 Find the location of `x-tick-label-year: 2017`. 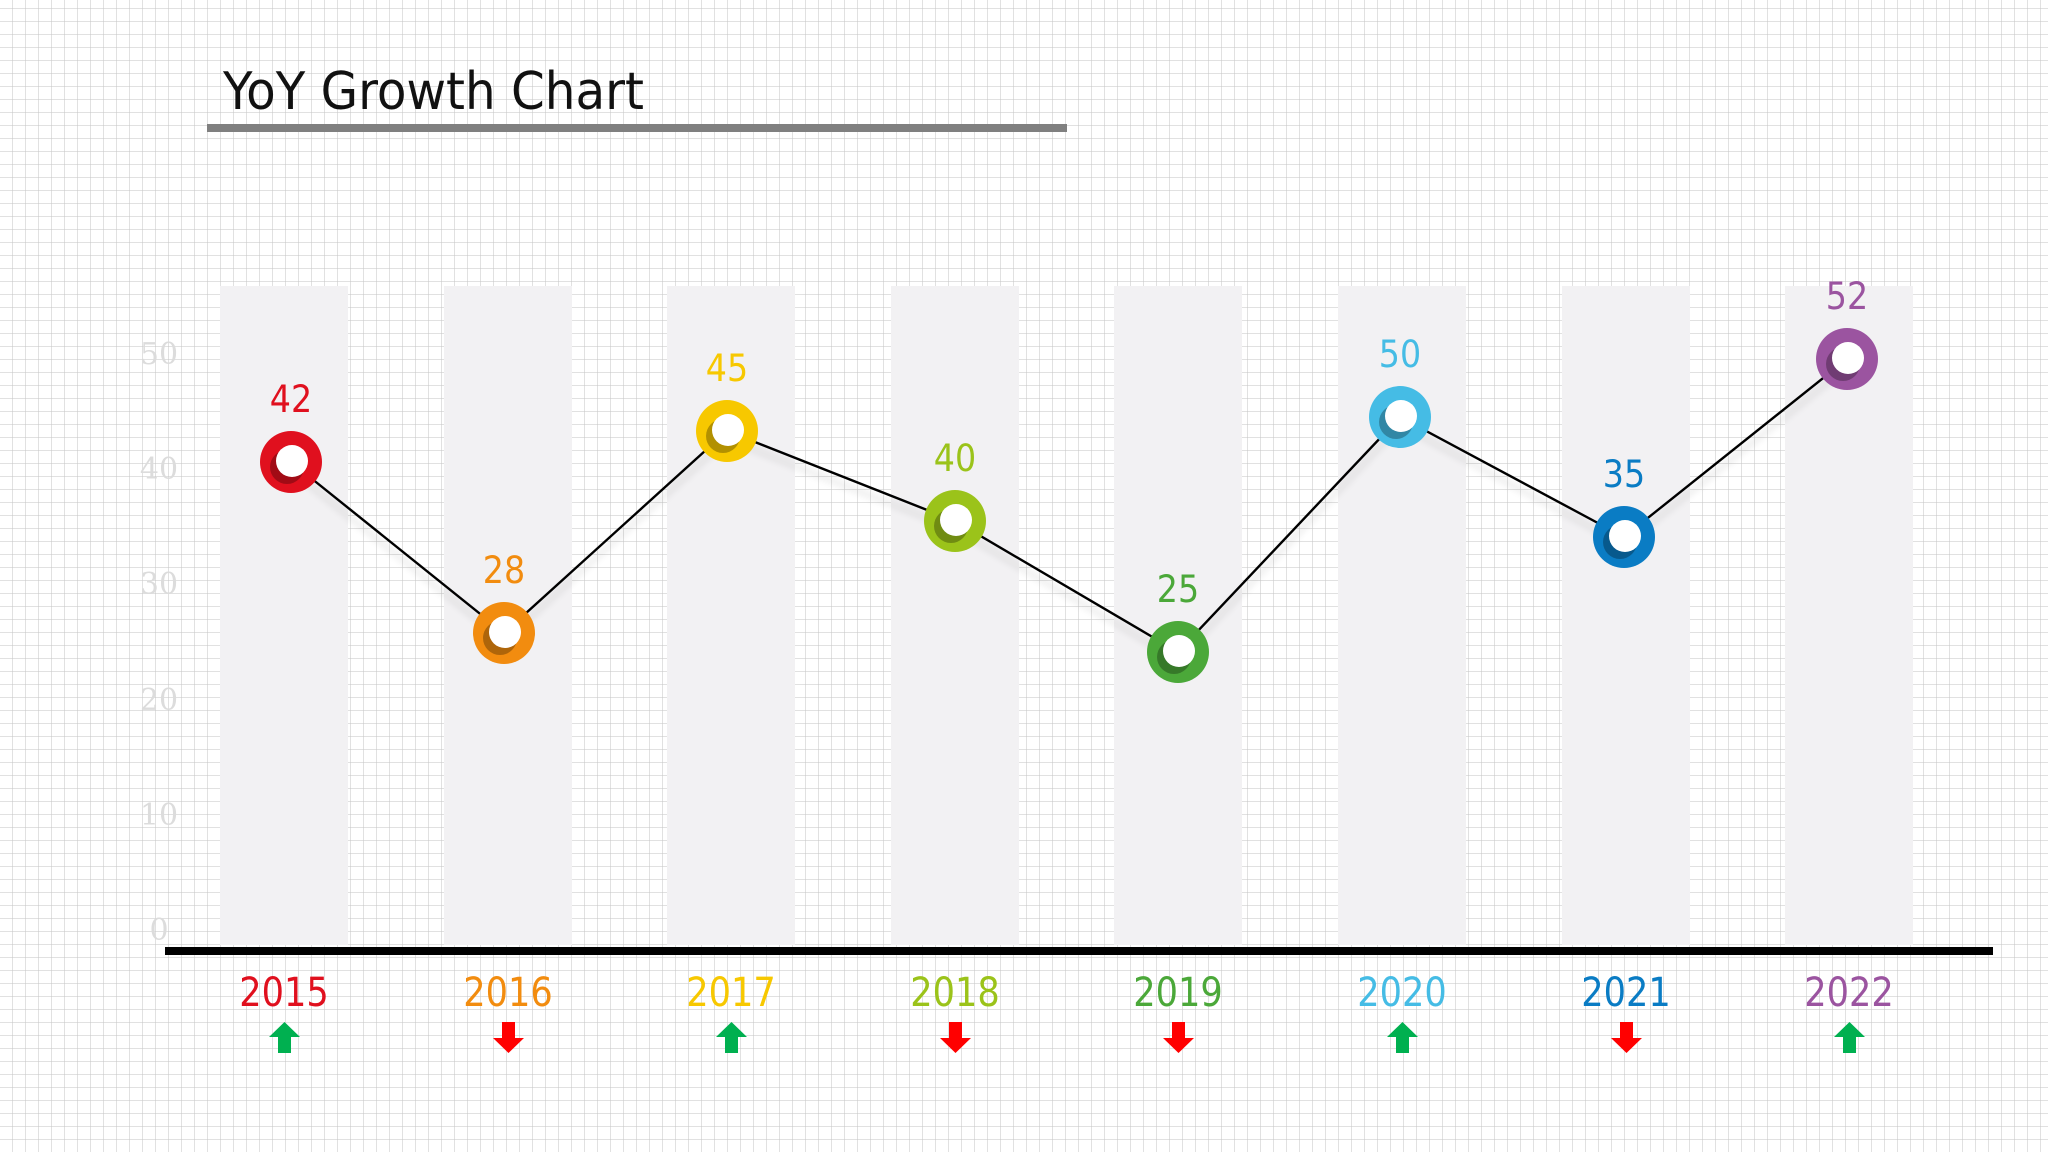

x-tick-label-year: 2017 is located at coordinates (731, 993).